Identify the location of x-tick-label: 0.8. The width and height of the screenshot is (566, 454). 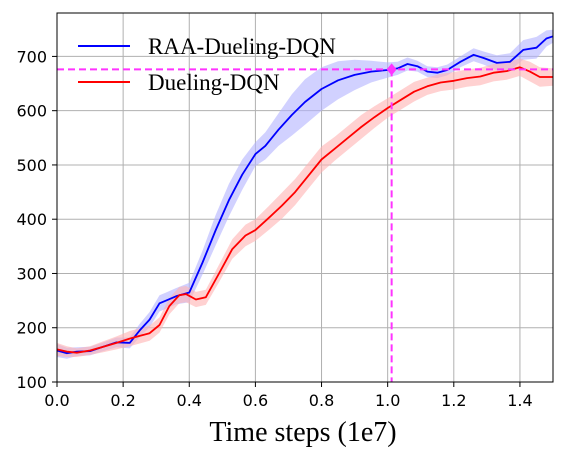
(321, 400).